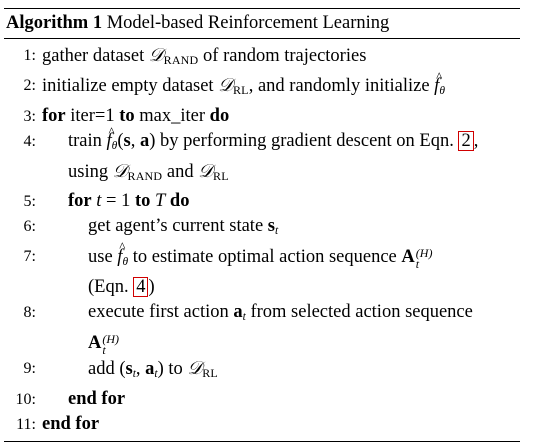 This screenshot has width=534, height=442. Describe the element at coordinates (285, 56) in the screenshot. I see `line-text: of random trajectories` at that location.